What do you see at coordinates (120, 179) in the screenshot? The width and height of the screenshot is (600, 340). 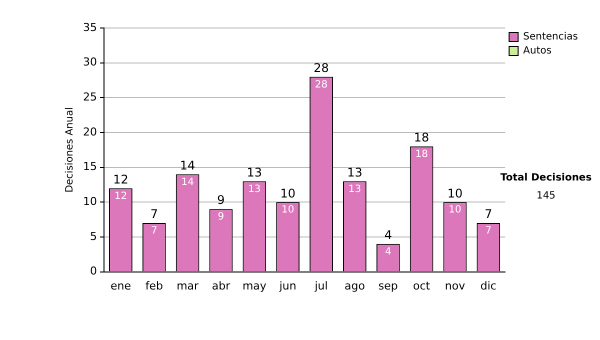 I see `total-label: 12` at bounding box center [120, 179].